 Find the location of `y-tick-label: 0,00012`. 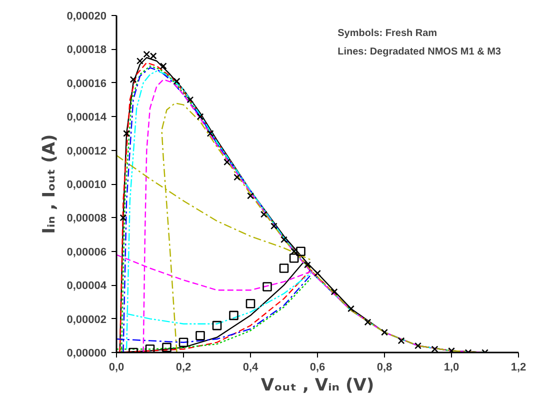

y-tick-label: 0,00012 is located at coordinates (86, 151).